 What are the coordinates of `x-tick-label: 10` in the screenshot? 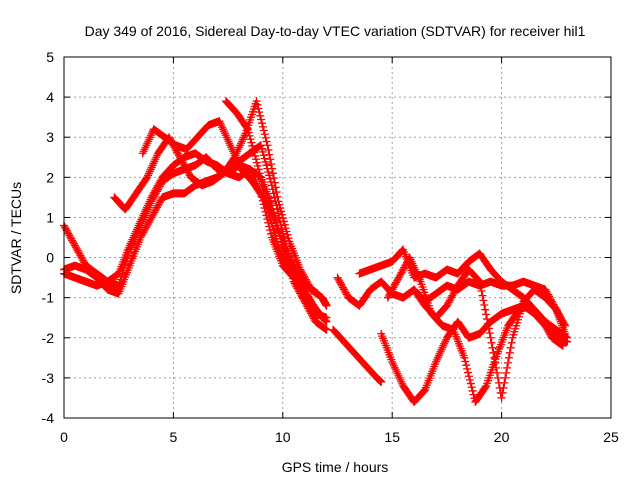 It's located at (283, 437).